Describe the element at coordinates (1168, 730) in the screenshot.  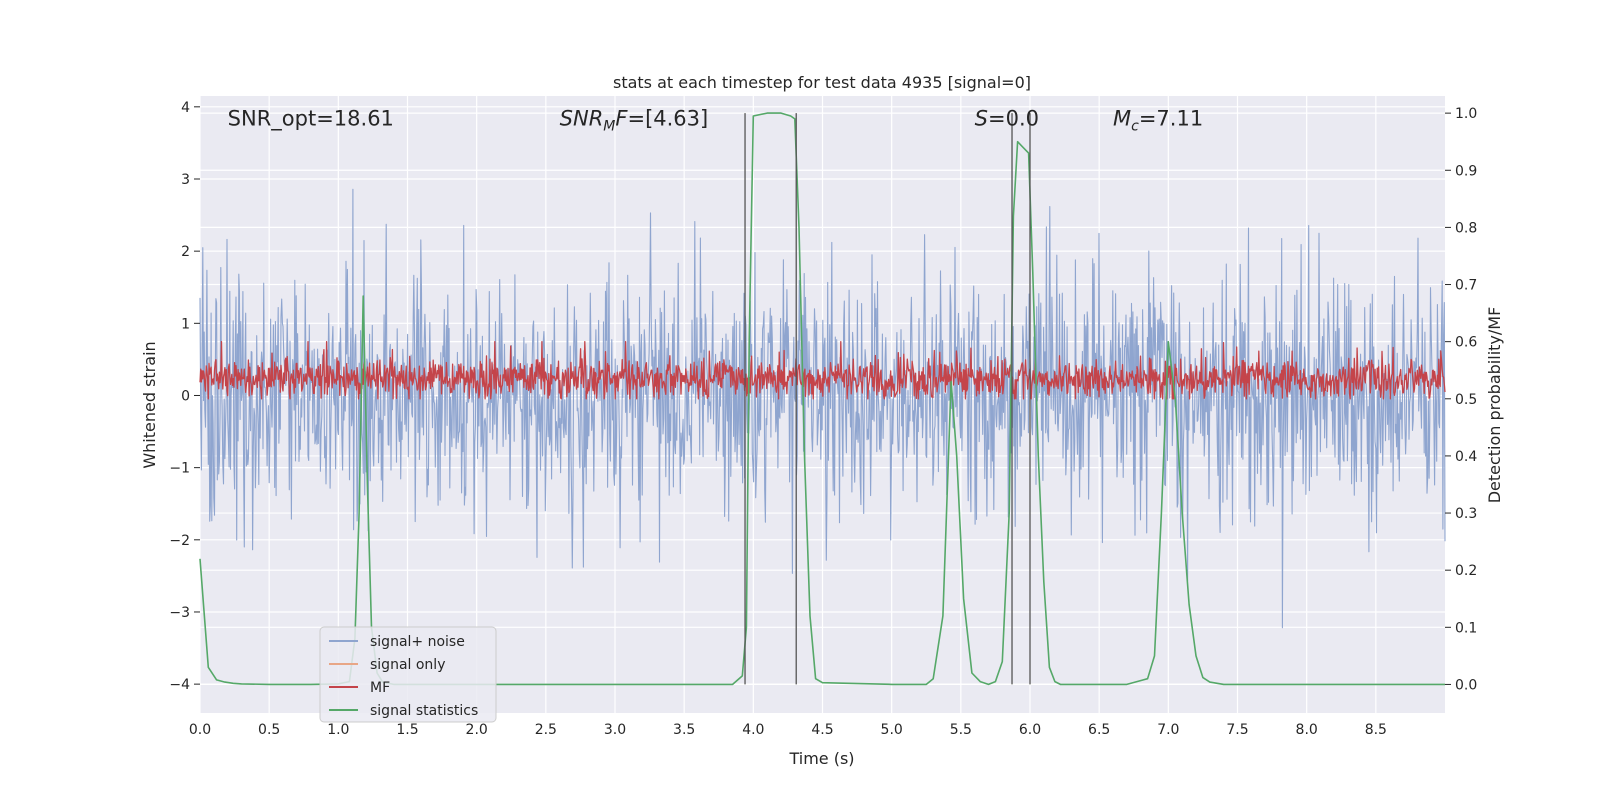
I see `x-tick-label: 7.0` at that location.